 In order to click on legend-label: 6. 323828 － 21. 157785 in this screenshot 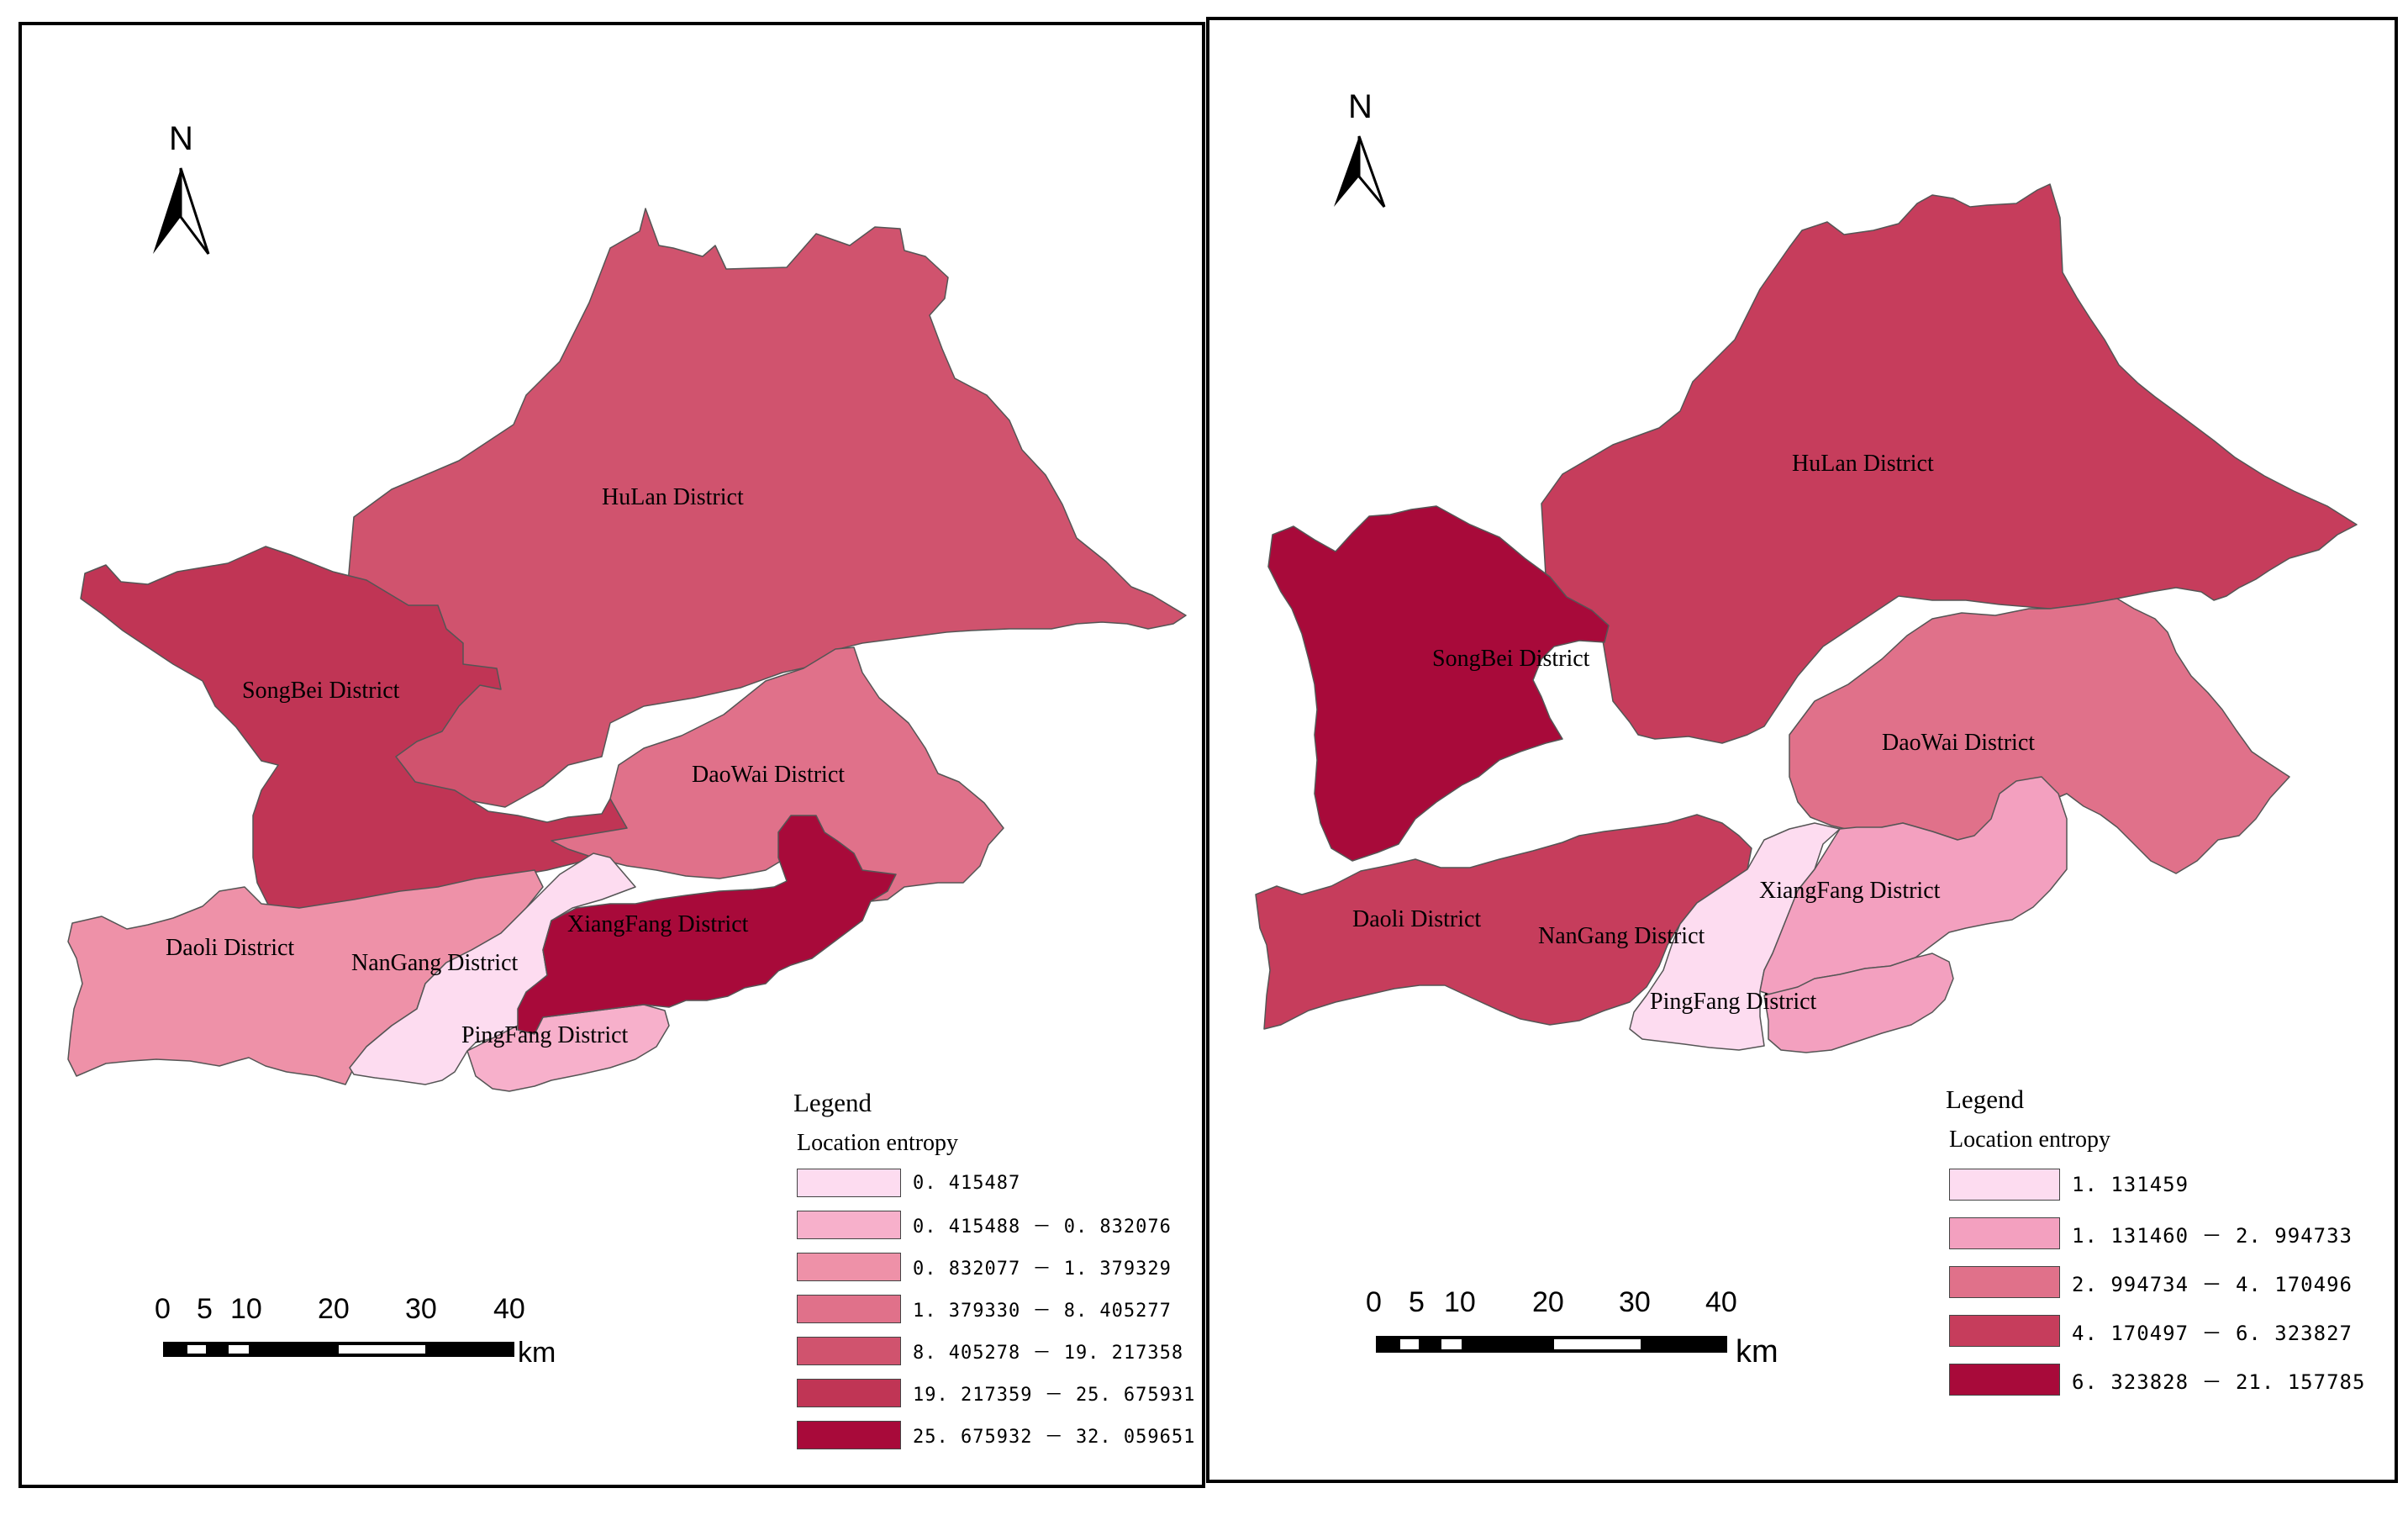, I will do `click(2219, 1382)`.